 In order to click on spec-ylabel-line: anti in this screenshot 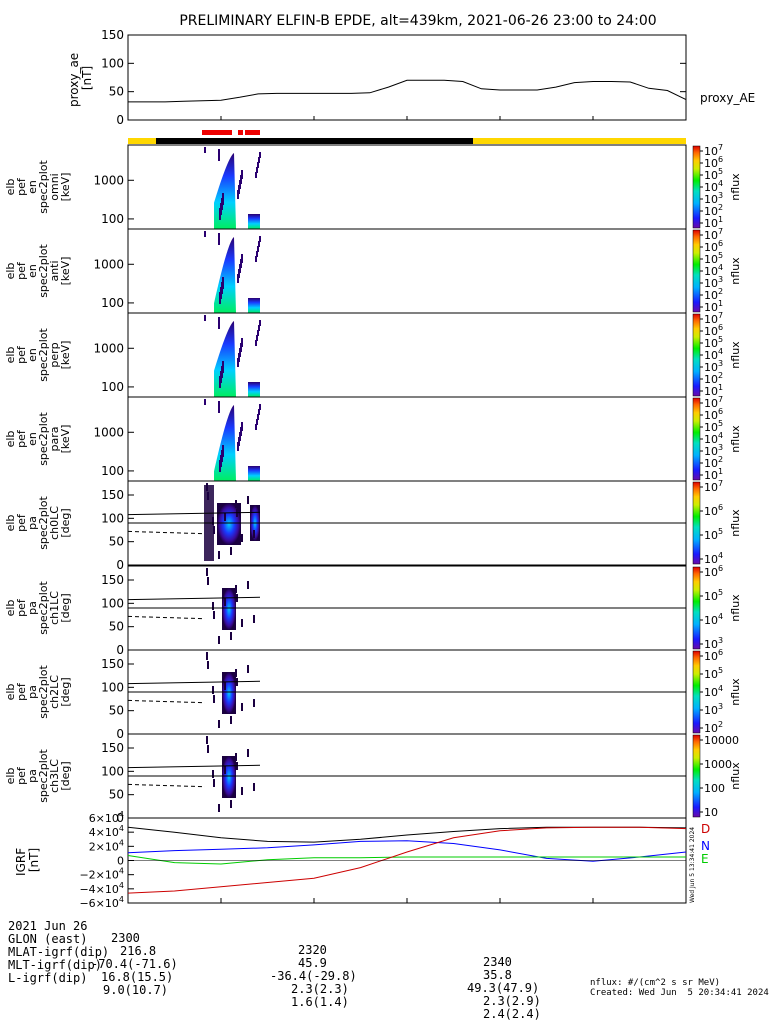, I will do `click(54, 270)`.